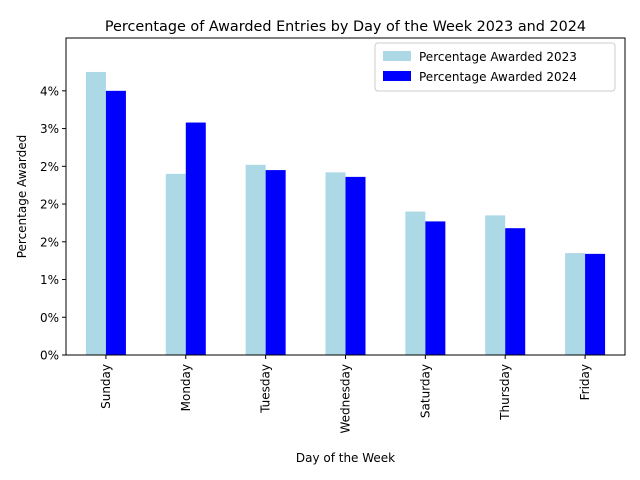 The image size is (640, 480). Describe the element at coordinates (505, 392) in the screenshot. I see `x-tick-label: Thursday` at that location.